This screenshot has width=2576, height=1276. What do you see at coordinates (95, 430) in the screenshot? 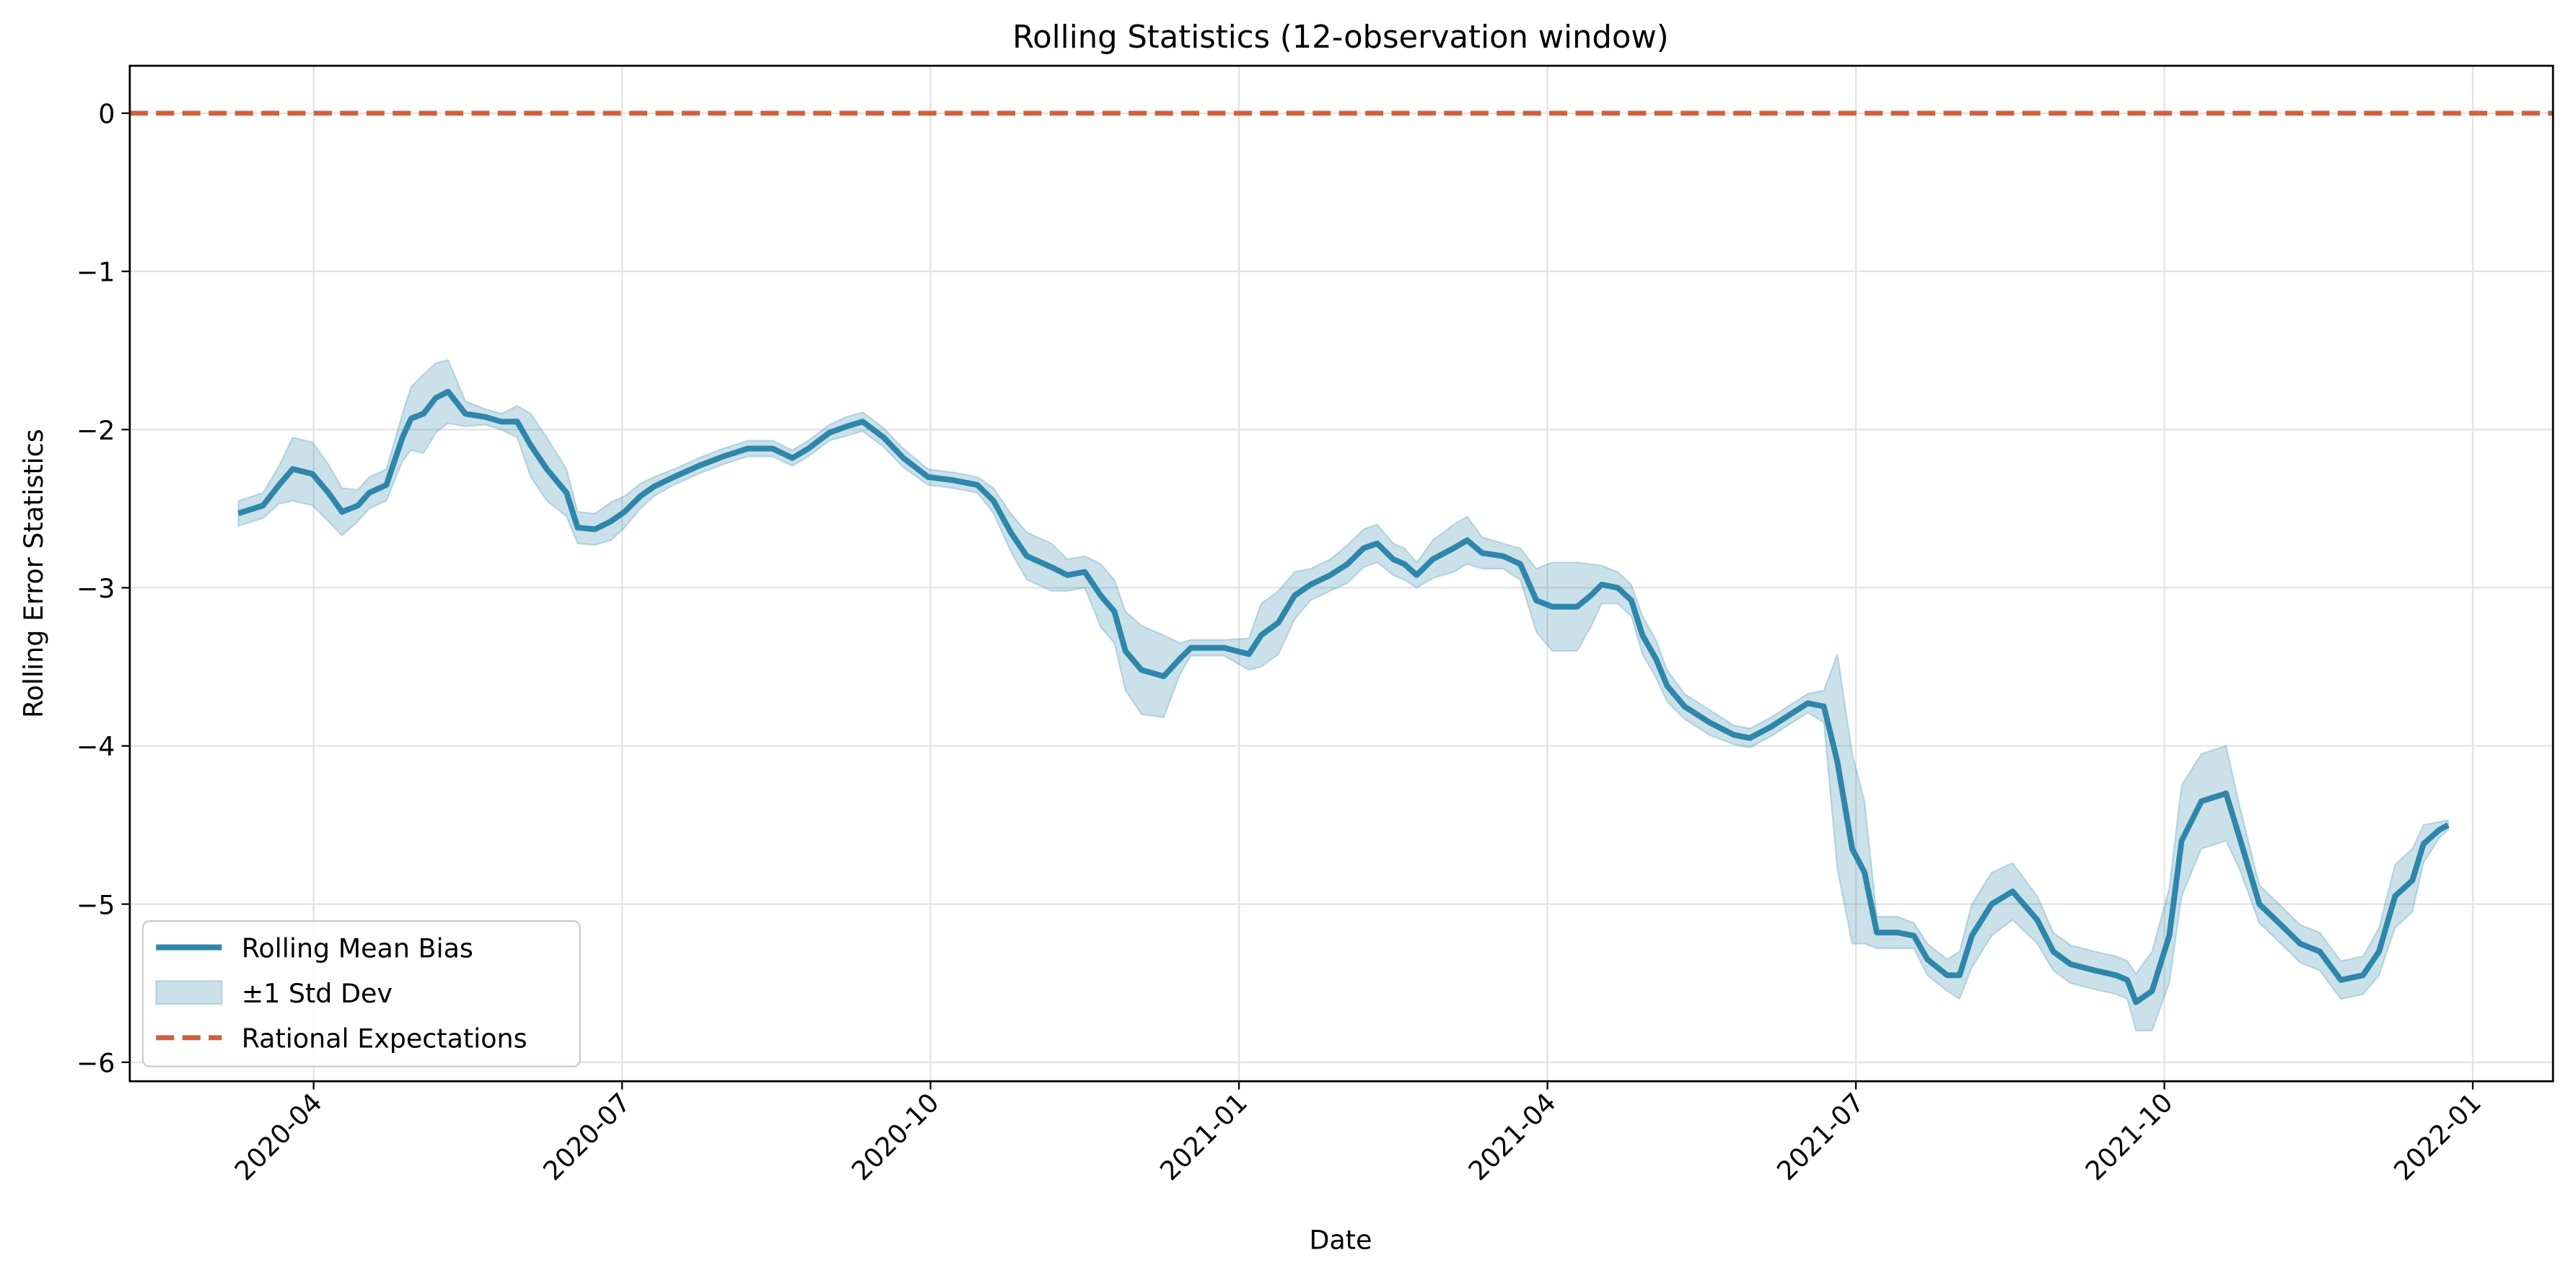
I see `y-tick-label: −2` at bounding box center [95, 430].